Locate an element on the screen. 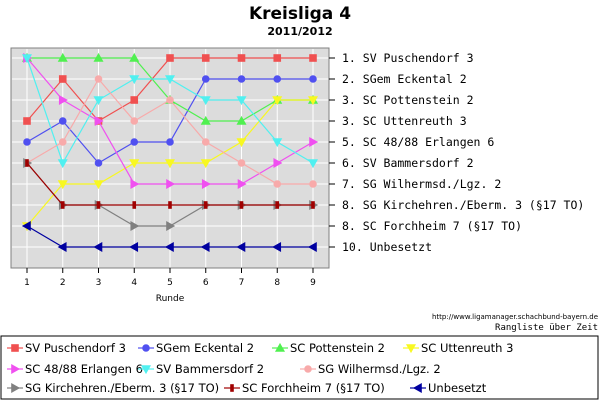 The image size is (600, 400). legend-item: SG Wilhermsd./Lgz. 2 is located at coordinates (370, 369).